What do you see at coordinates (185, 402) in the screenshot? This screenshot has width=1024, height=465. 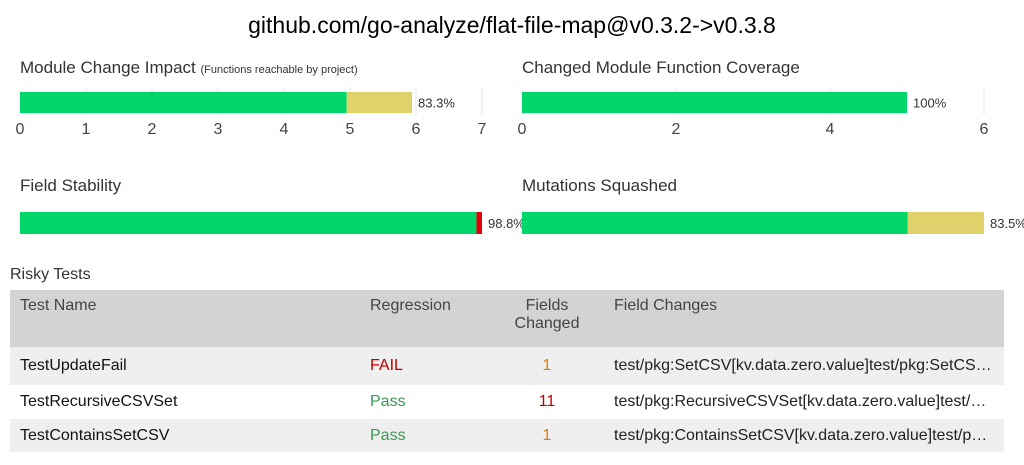 I see `test-name: TestRecursiveCSVSet` at bounding box center [185, 402].